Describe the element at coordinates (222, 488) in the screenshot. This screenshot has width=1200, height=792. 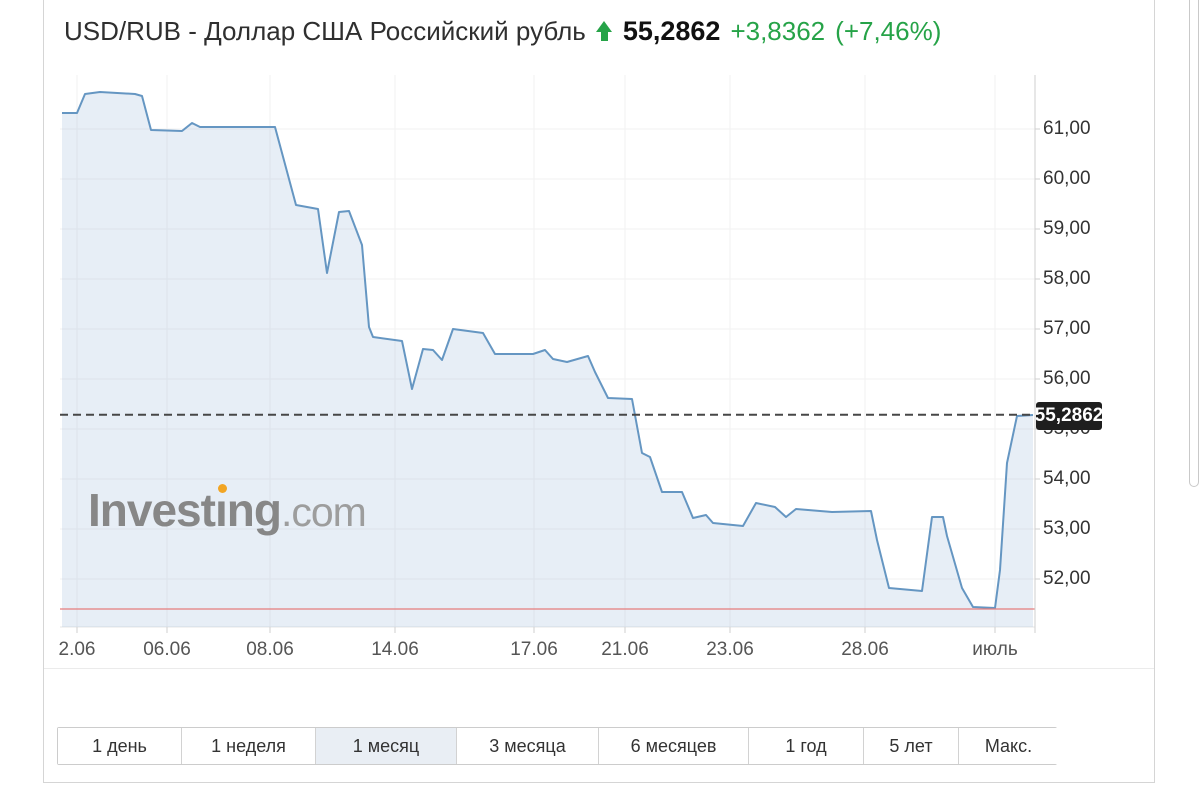
I see `watermark-orange-dot-icon` at that location.